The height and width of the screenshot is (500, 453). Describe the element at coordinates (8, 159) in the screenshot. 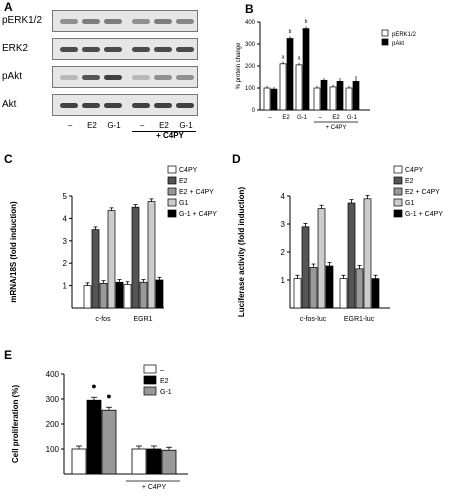

I see `panel-letter-c: C` at that location.